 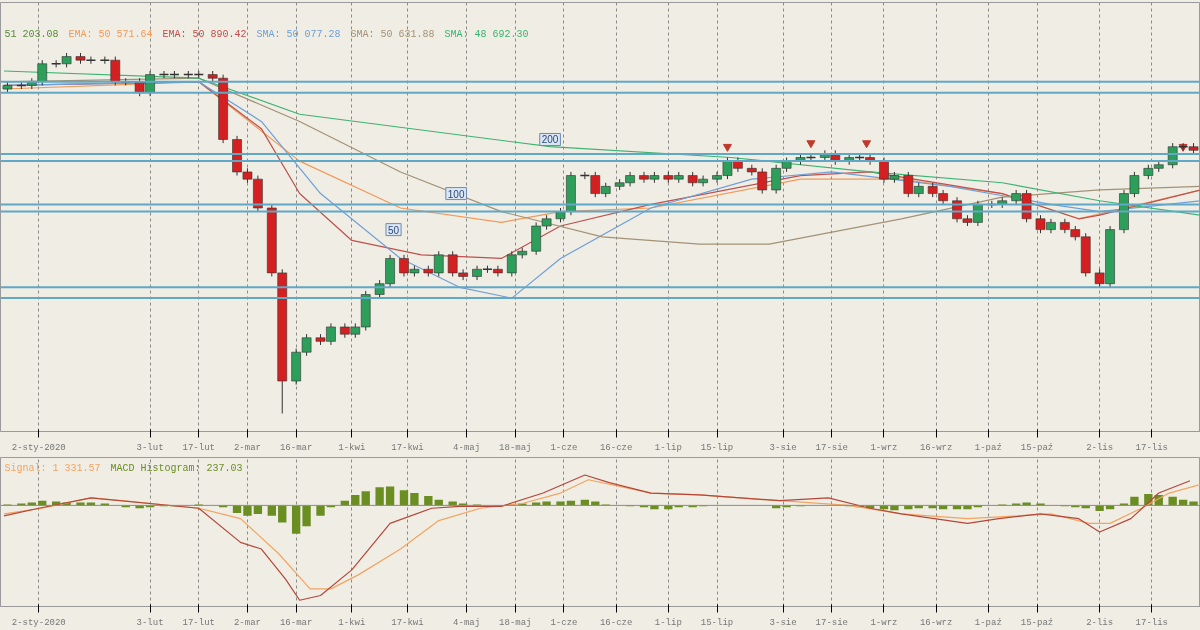 I want to click on text: EMA: 50 571.64, so click(x=110, y=35).